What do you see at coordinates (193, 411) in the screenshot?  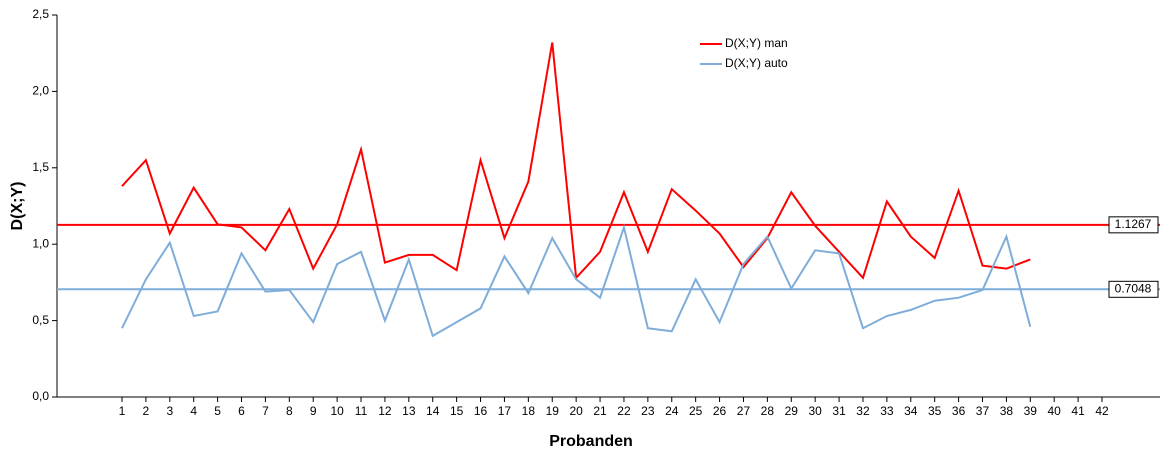 I see `x-tick-label: 4` at bounding box center [193, 411].